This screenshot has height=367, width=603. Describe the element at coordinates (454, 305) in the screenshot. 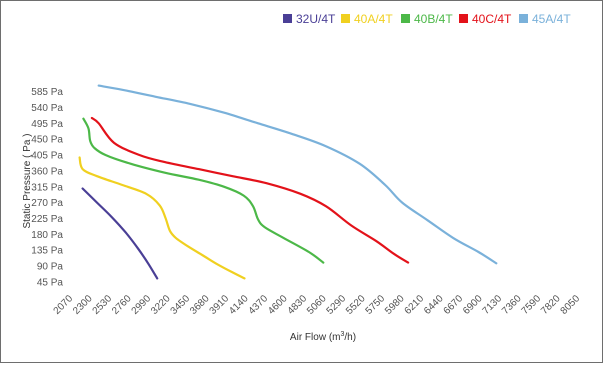

I see `x-tick-label: 6670` at that location.